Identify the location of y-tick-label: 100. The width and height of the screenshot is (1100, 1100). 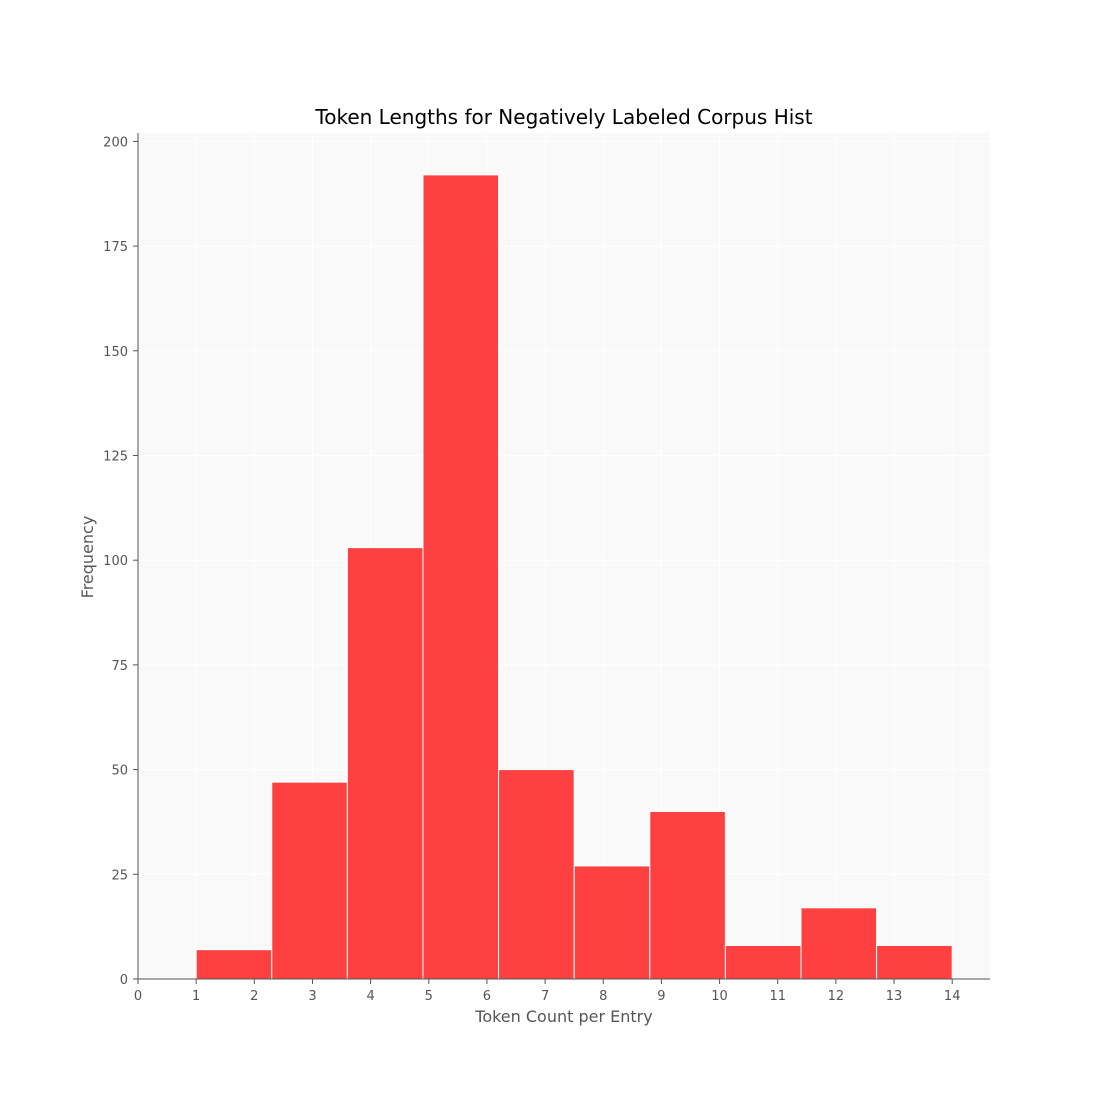
(115, 561).